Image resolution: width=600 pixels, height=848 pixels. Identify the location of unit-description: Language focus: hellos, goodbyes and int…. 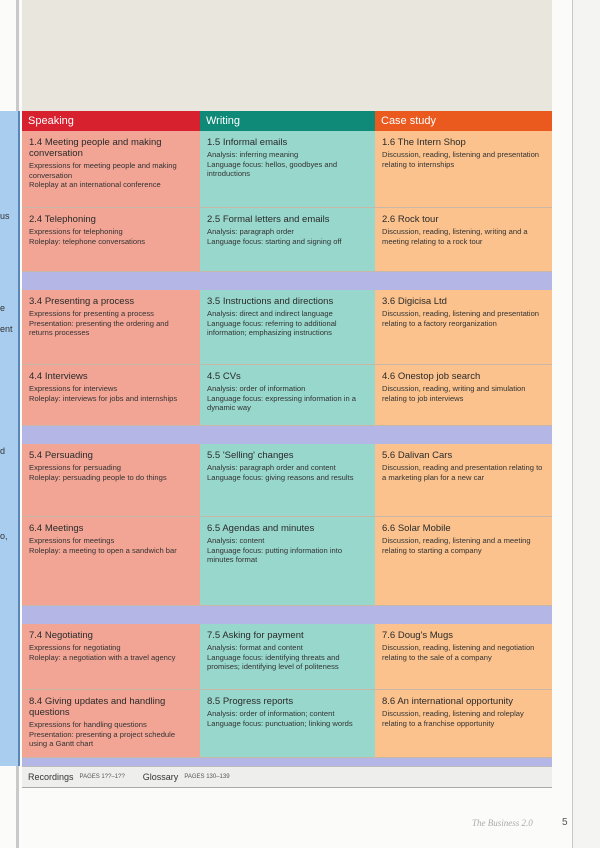
(272, 169).